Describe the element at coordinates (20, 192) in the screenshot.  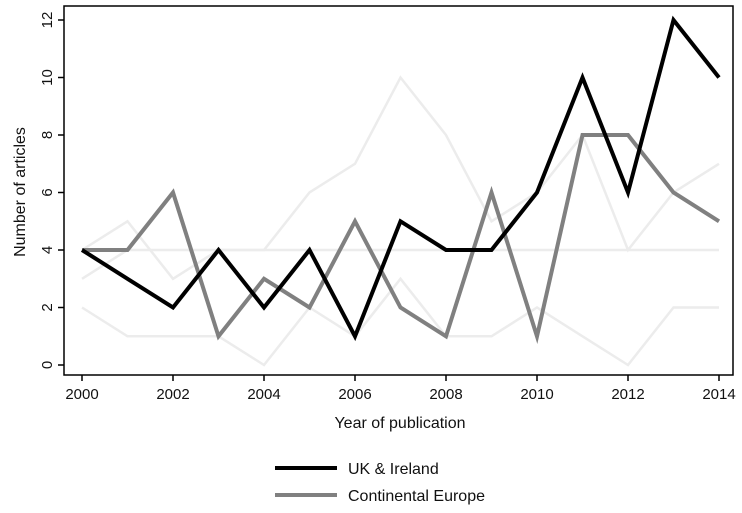
I see `y-axis-title: Number of articles` at that location.